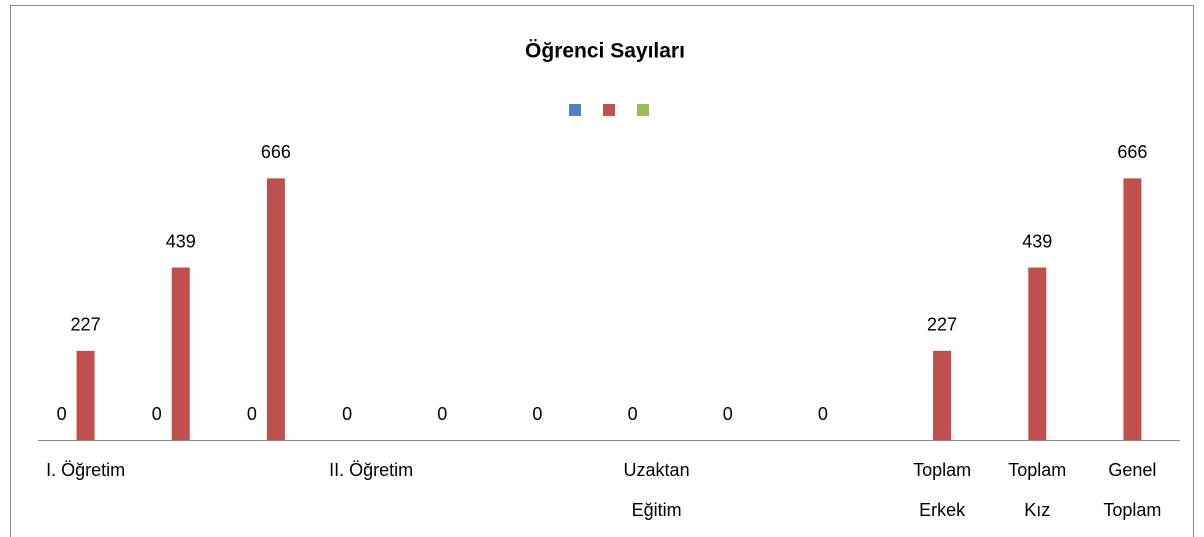  I want to click on x-tick-label: I. Öğretim, so click(86, 470).